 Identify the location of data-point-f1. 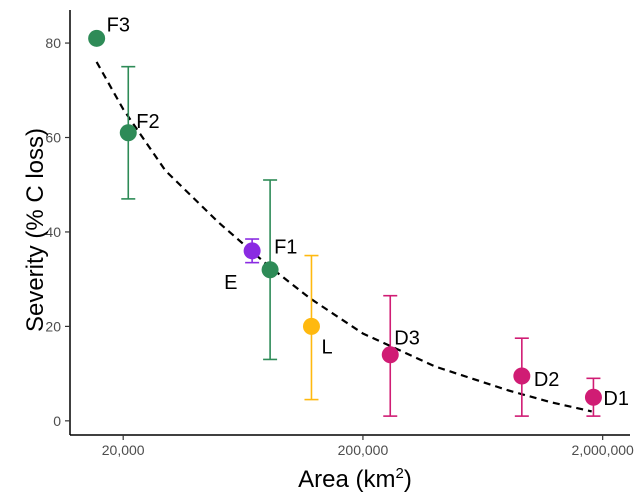
(270, 270).